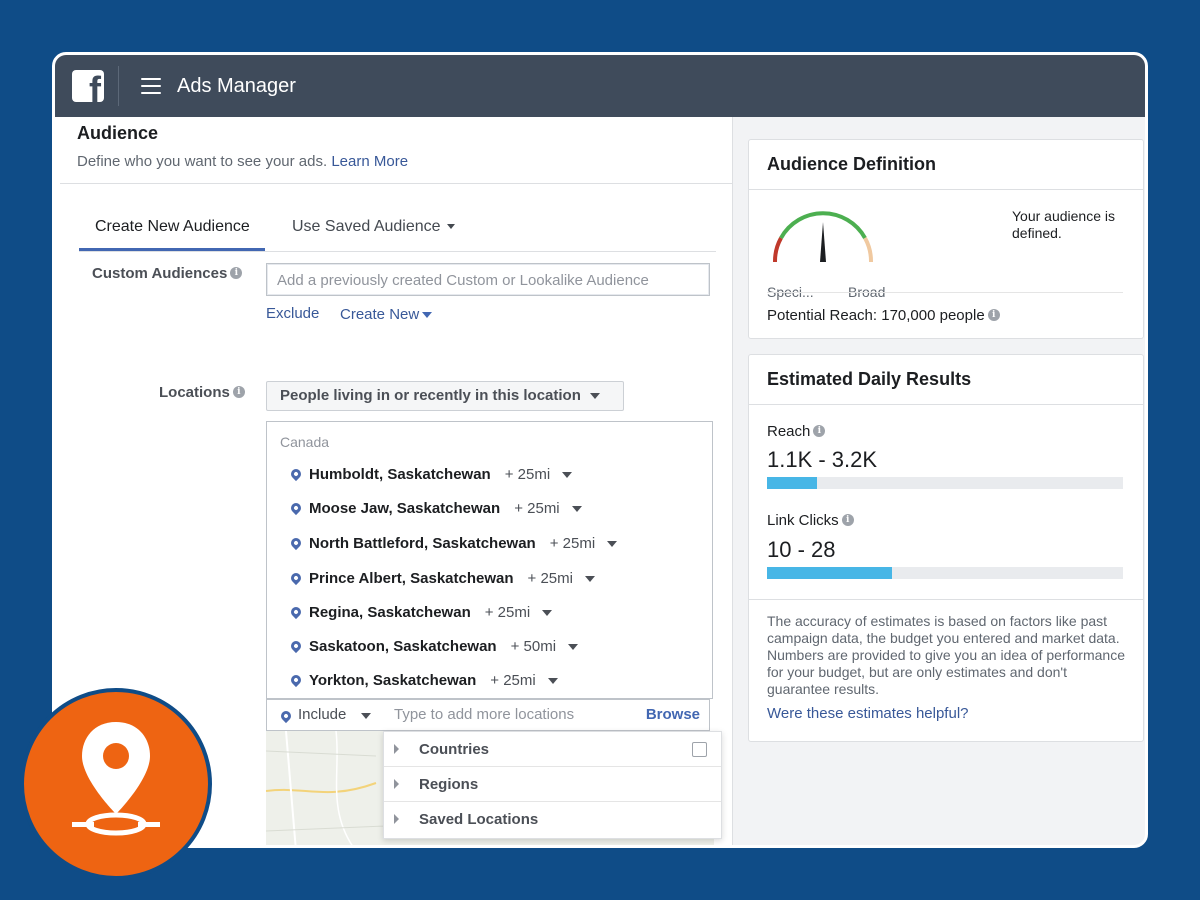 The height and width of the screenshot is (900, 1200). What do you see at coordinates (194, 392) in the screenshot?
I see `locations-label-text: Locations` at bounding box center [194, 392].